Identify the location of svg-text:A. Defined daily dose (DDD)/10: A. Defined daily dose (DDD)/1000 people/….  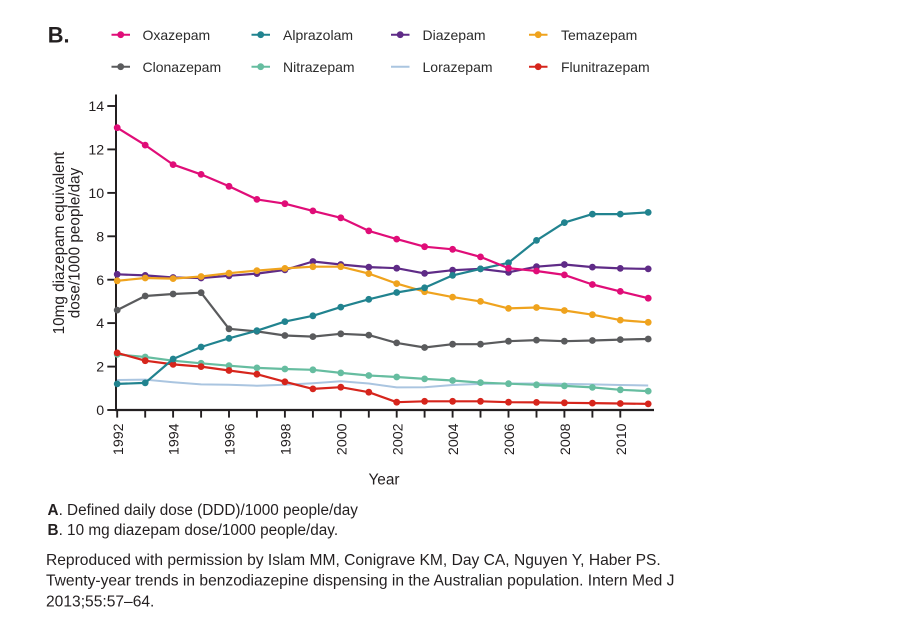
(203, 510).